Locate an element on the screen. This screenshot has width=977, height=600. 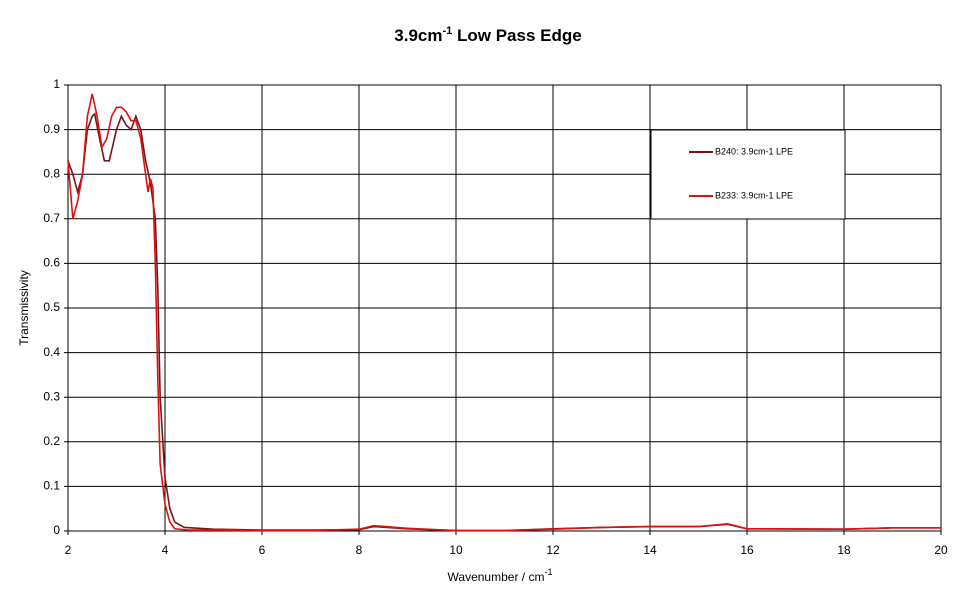
y-tick-label: 0 is located at coordinates (56, 530).